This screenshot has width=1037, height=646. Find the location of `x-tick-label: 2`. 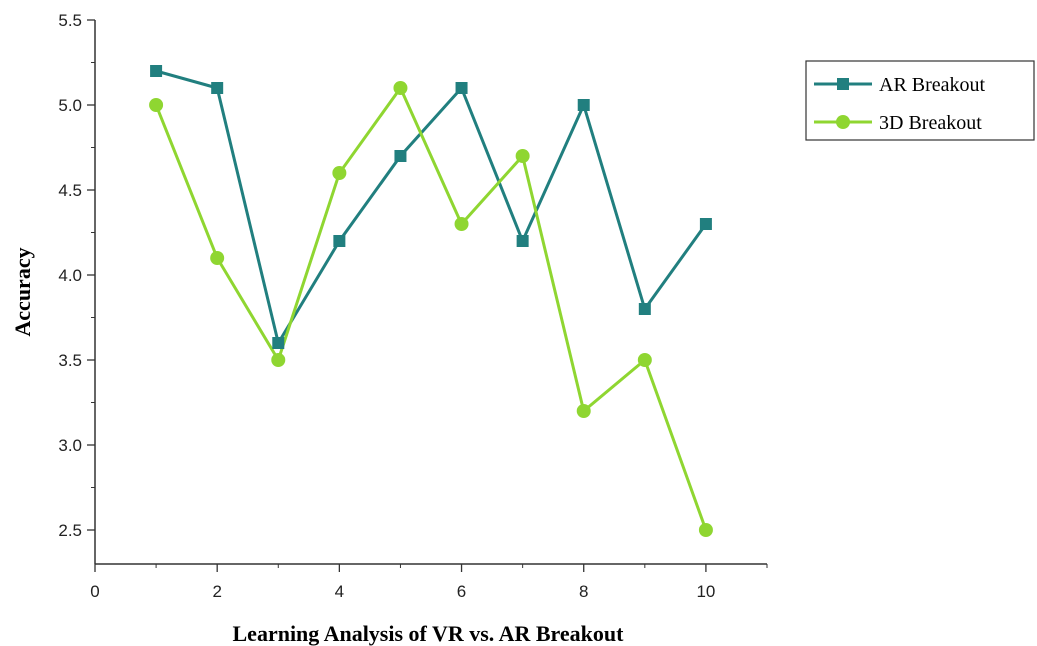

x-tick-label: 2 is located at coordinates (216, 591).